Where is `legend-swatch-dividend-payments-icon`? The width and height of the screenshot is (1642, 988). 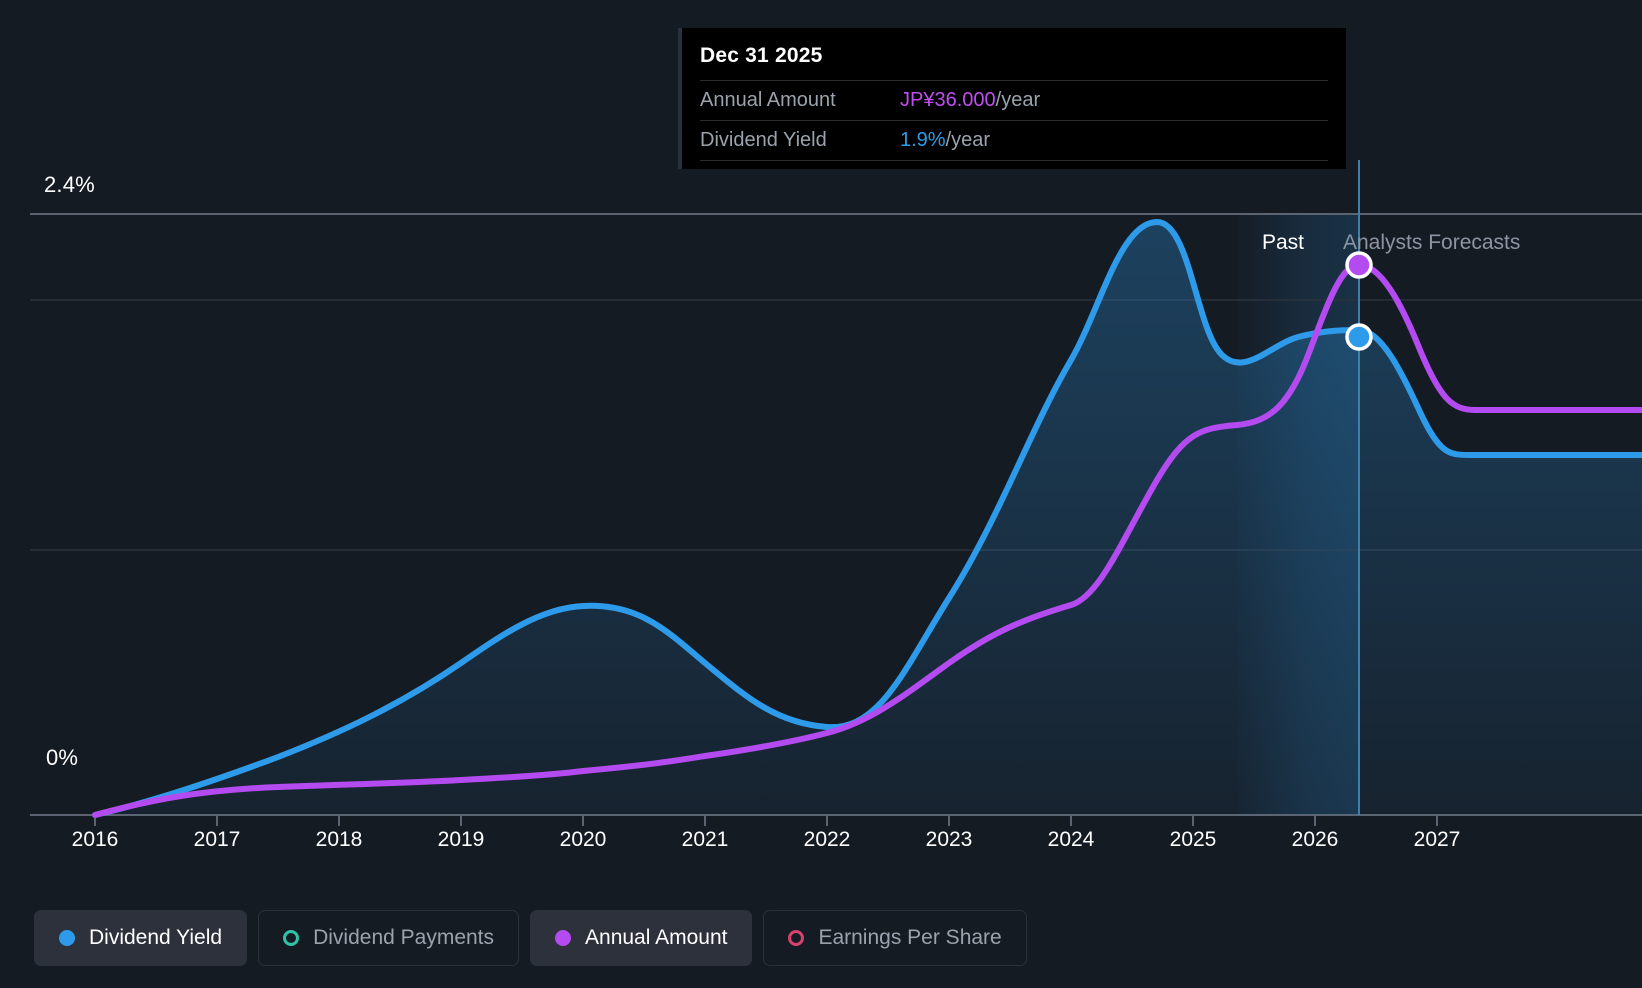 legend-swatch-dividend-payments-icon is located at coordinates (291, 938).